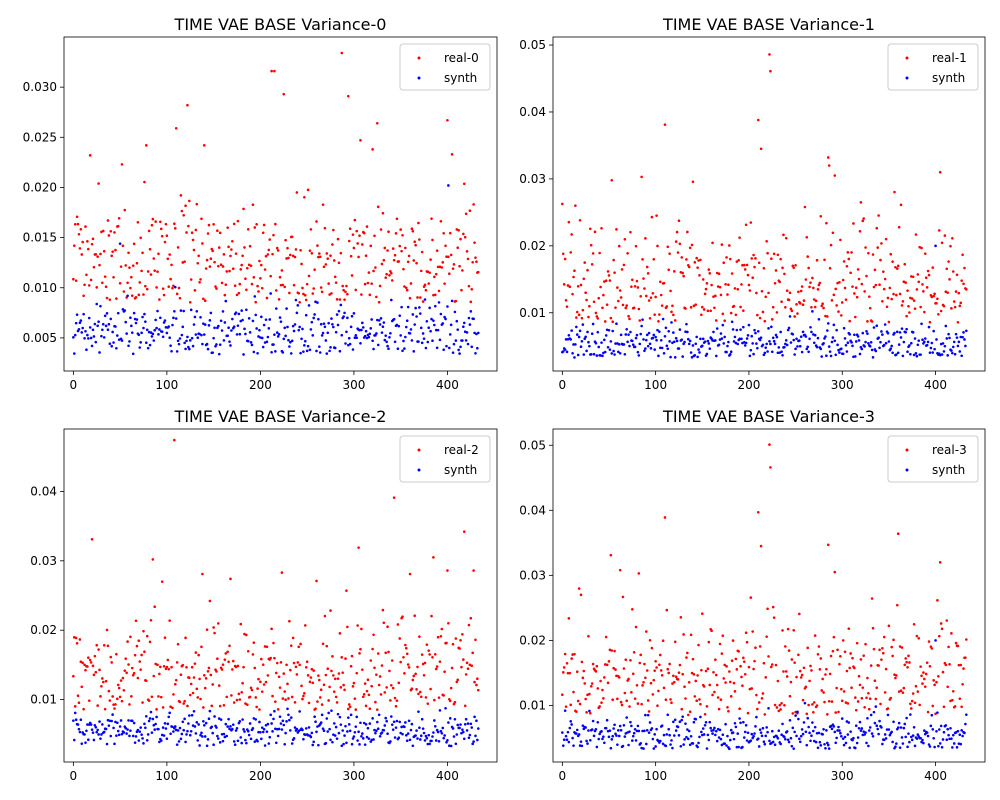  Describe the element at coordinates (948, 78) in the screenshot. I see `legend-label: synth` at that location.